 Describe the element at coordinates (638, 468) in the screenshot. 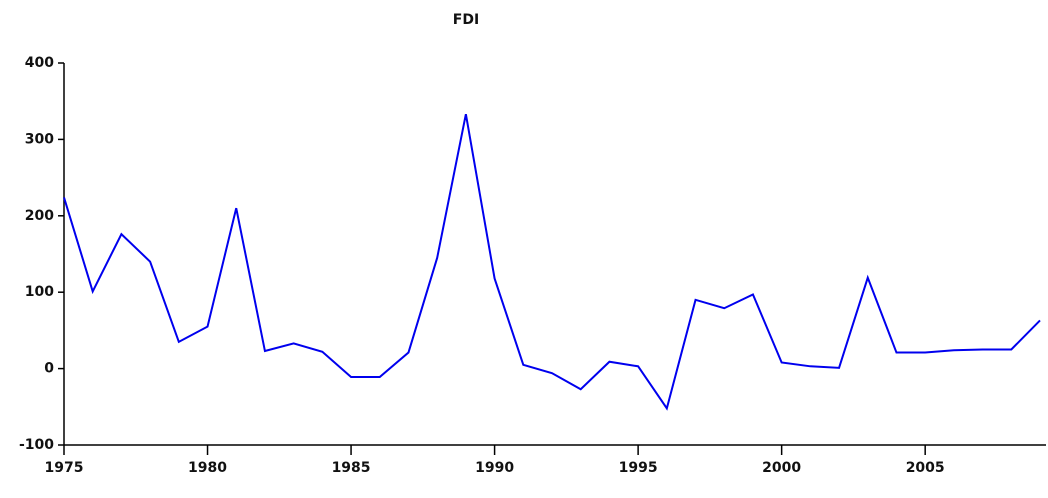

I see `x-tick-label: 1995` at that location.